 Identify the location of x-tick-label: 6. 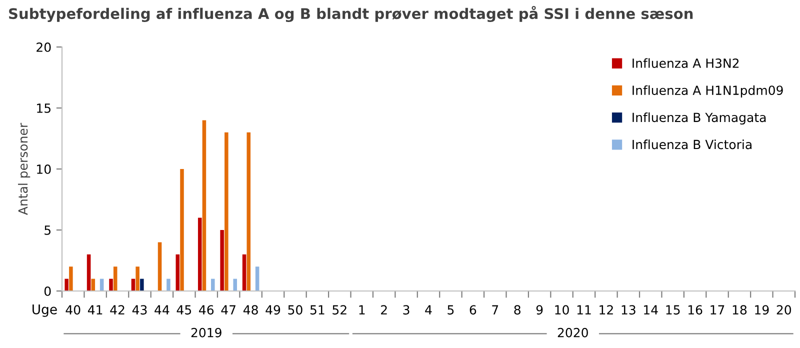
(473, 310).